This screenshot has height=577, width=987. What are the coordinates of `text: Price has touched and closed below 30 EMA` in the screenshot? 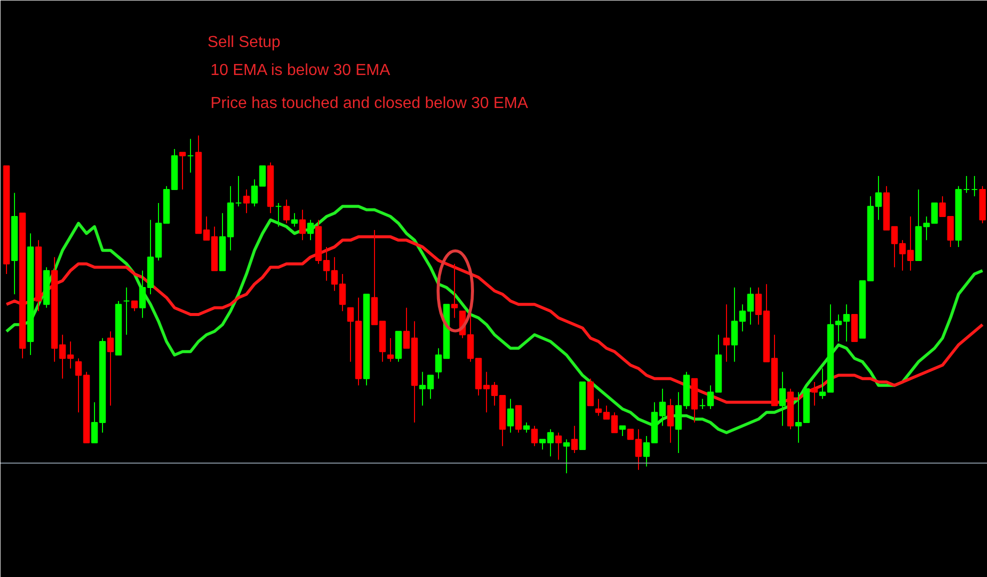 It's located at (369, 103).